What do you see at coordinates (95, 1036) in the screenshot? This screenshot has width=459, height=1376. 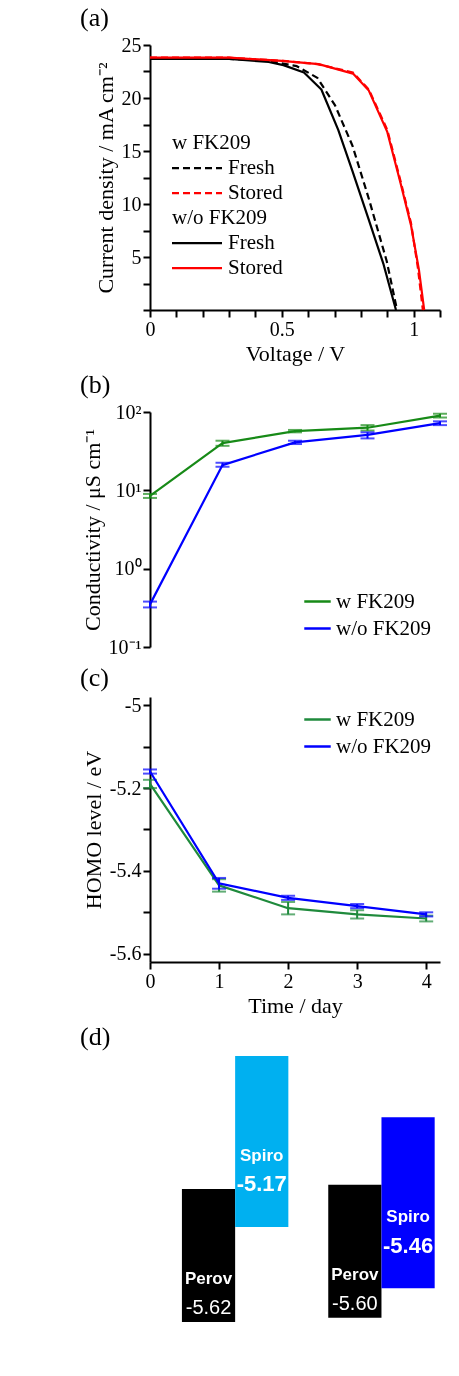 I see `text: (d)` at bounding box center [95, 1036].